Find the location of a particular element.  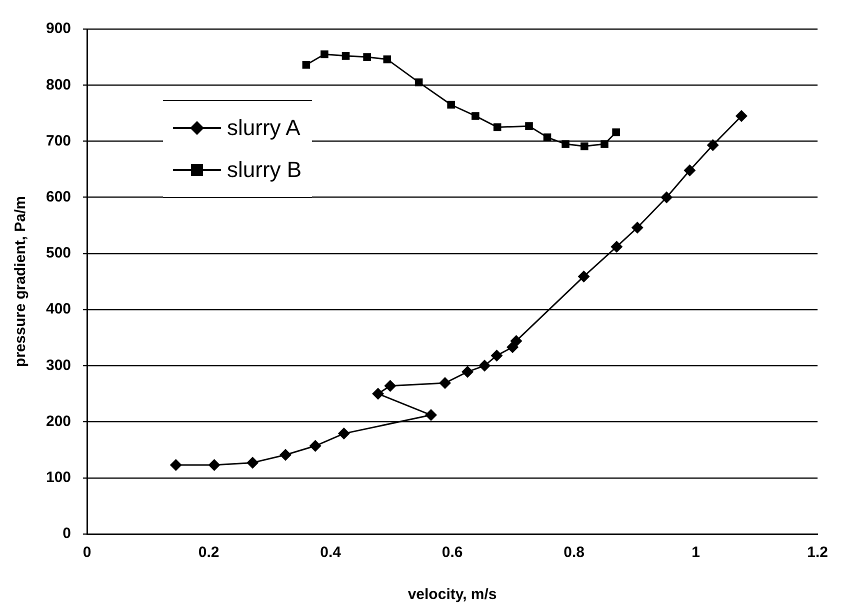

x-tick-label: 0.8 is located at coordinates (574, 553).